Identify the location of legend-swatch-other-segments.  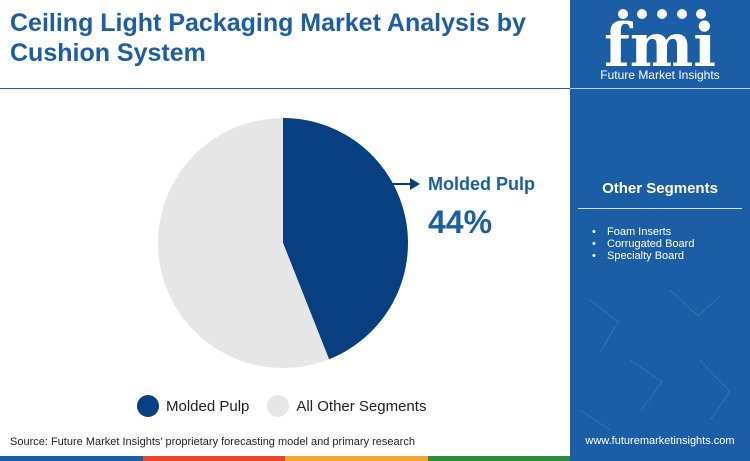
(278, 406).